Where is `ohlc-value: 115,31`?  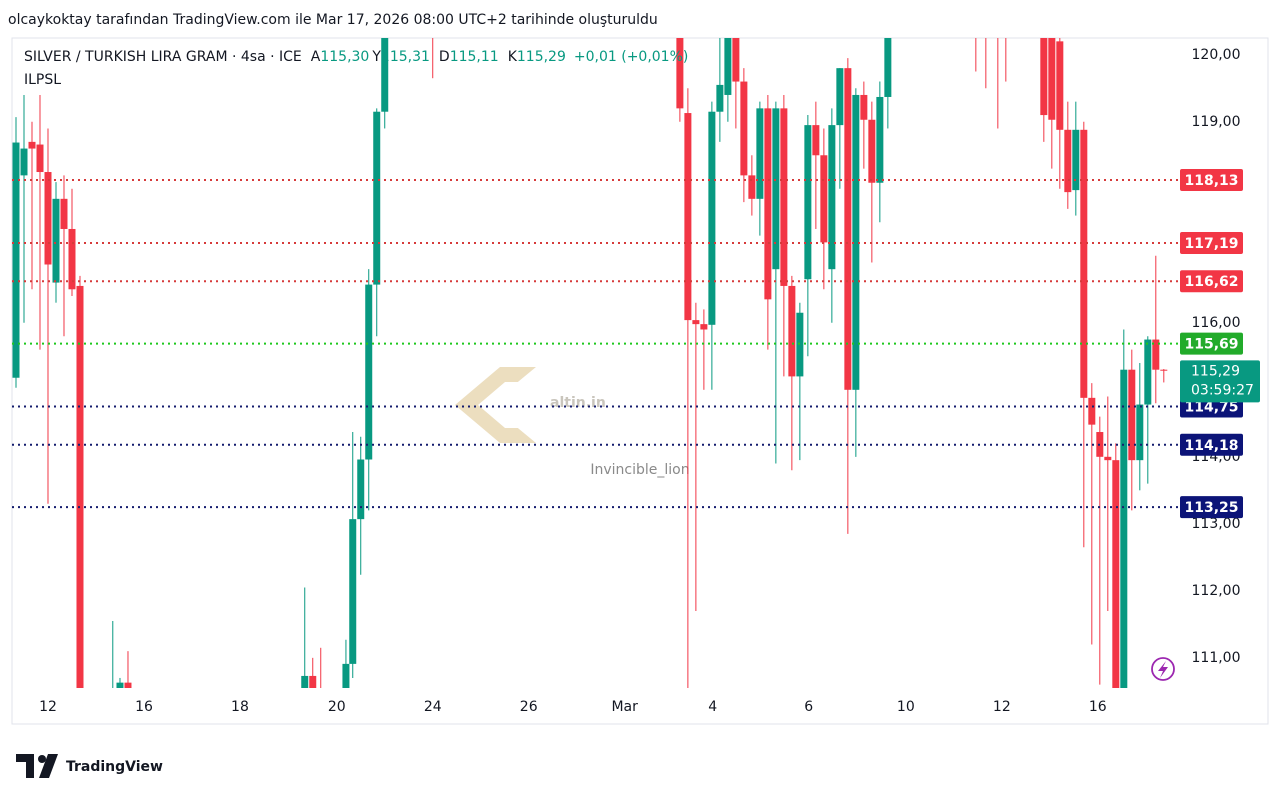
ohlc-value: 115,31 is located at coordinates (405, 57).